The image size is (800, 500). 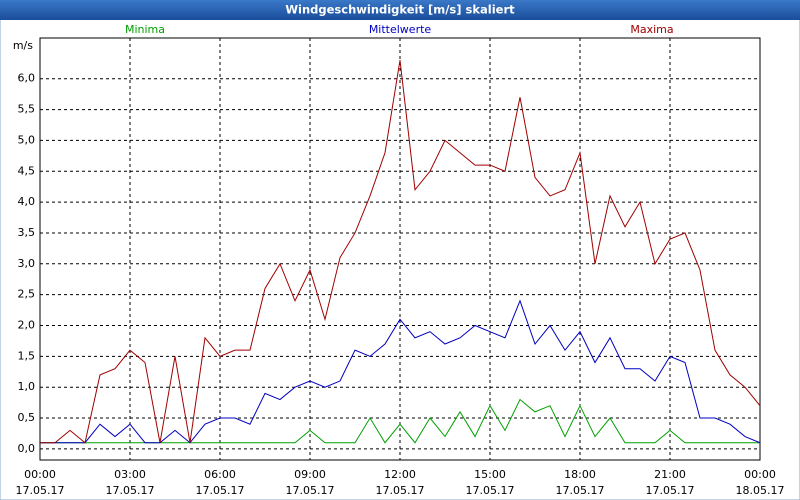 I want to click on legend-label: Minima, so click(x=145, y=29).